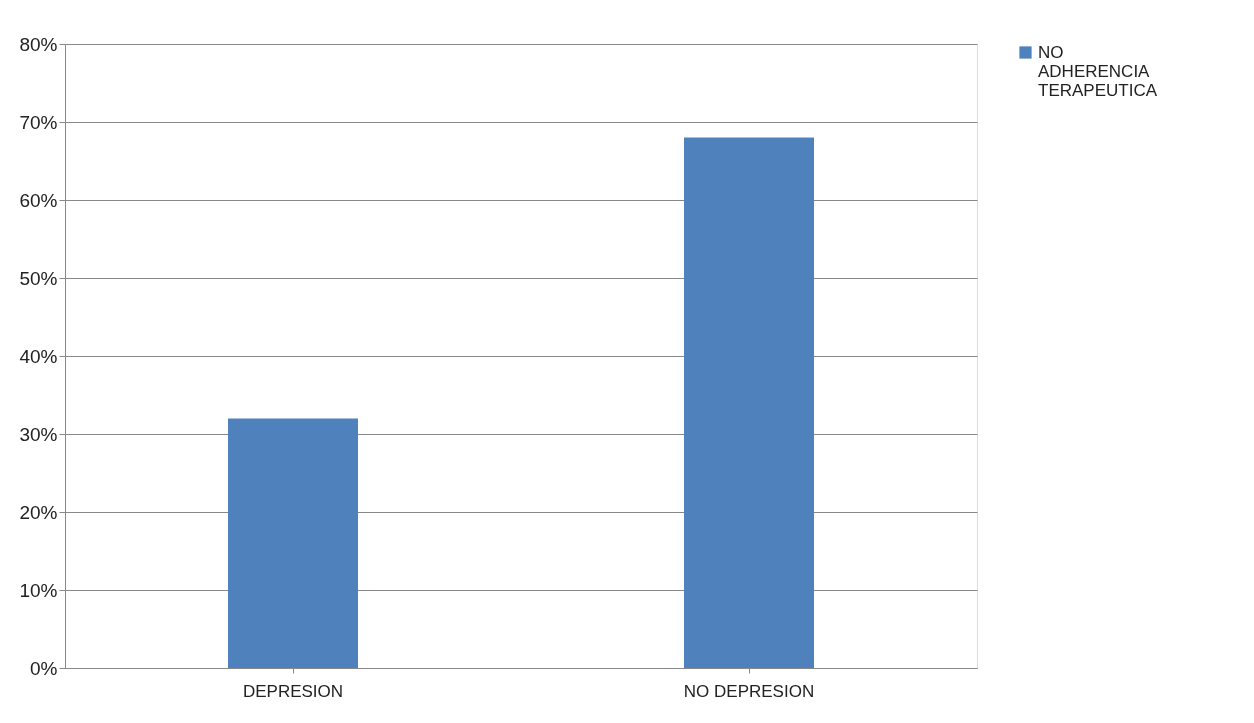  What do you see at coordinates (1098, 71) in the screenshot?
I see `legend-label: NO ADHERENCIA TERAPEUTICA` at bounding box center [1098, 71].